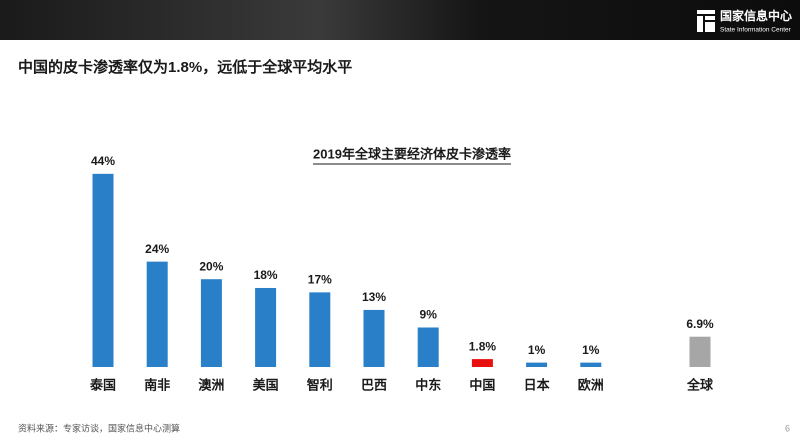 This screenshot has width=800, height=440. Describe the element at coordinates (102, 384) in the screenshot. I see `x-tick-label: 泰国` at that location.